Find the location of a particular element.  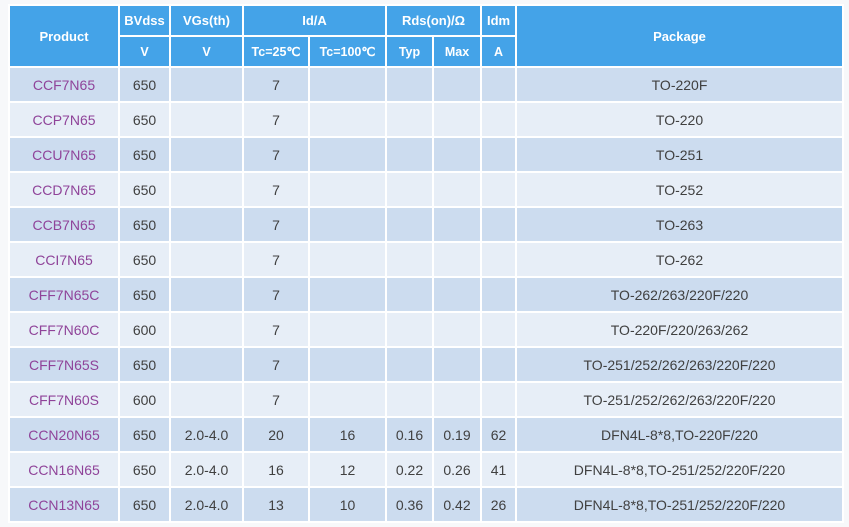

product-cell: CCN20N65 is located at coordinates (64, 434).